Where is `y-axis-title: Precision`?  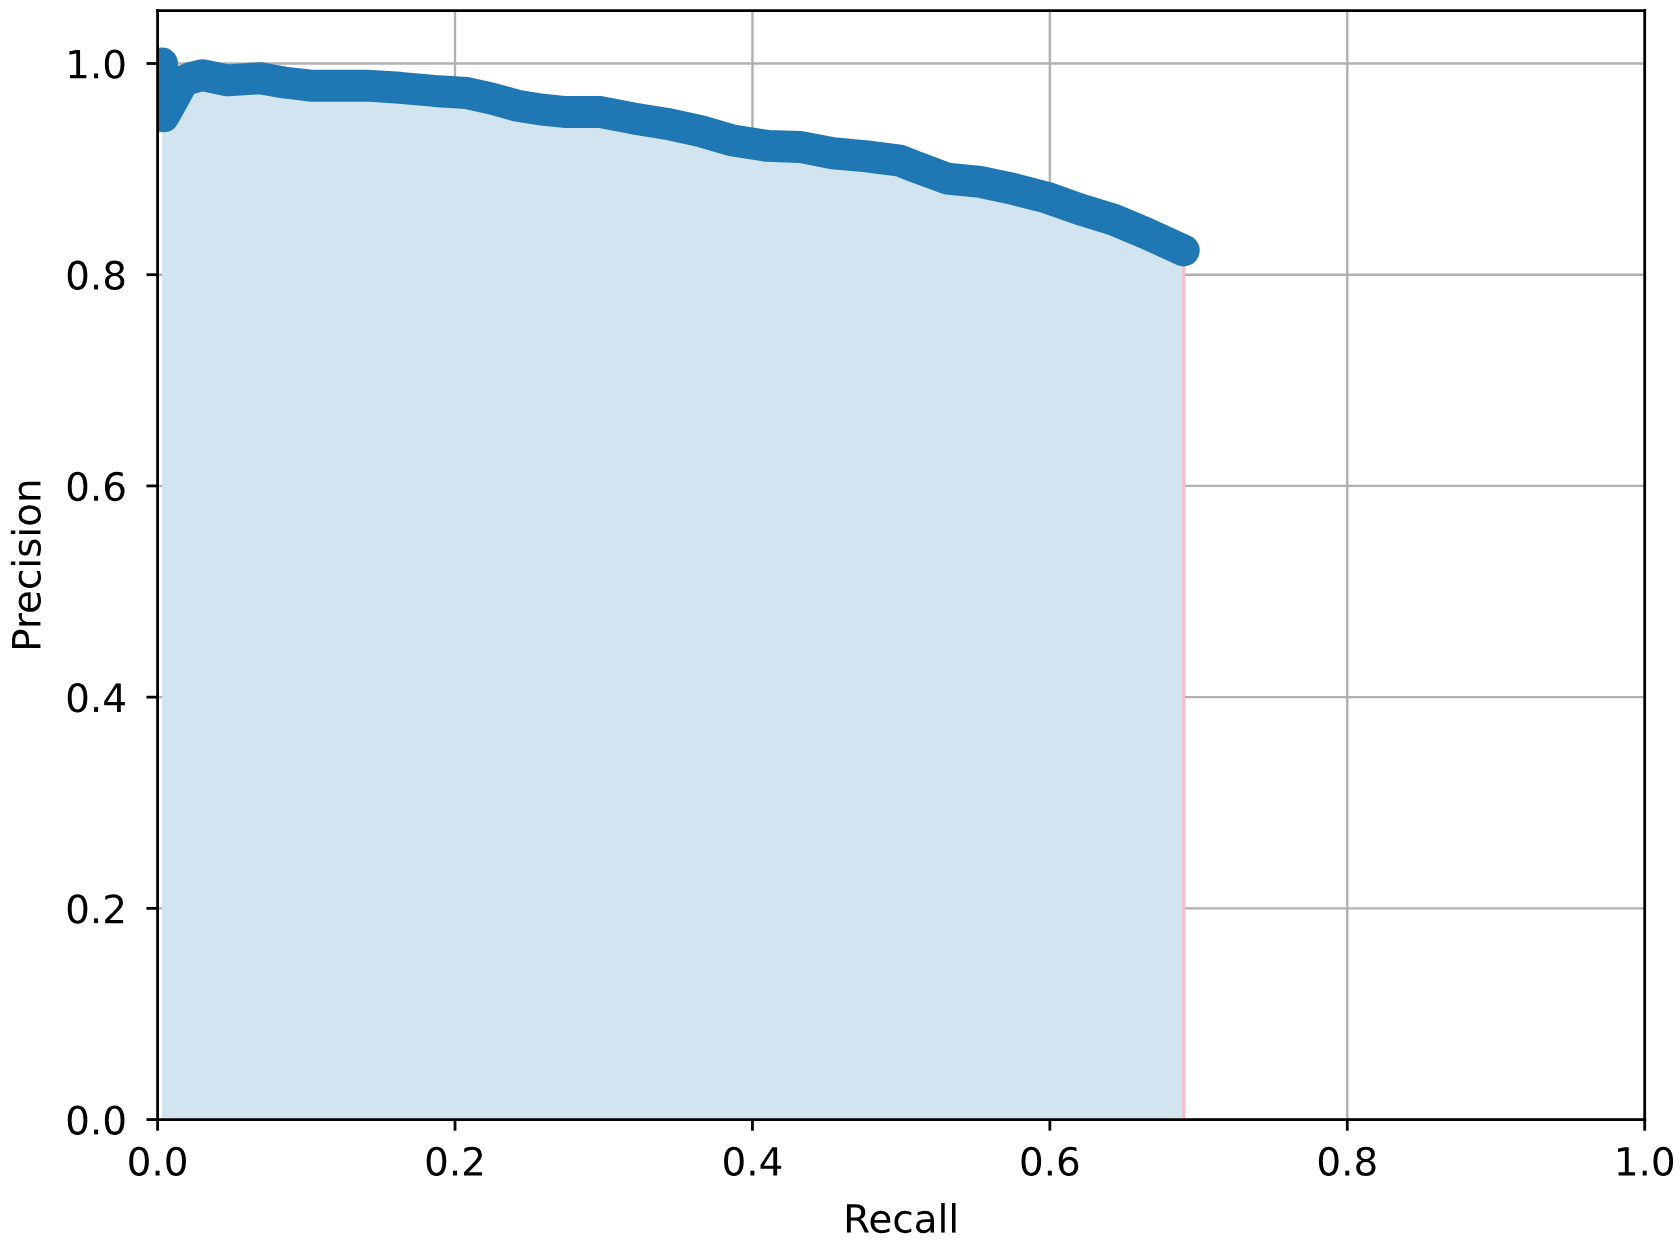
y-axis-title: Precision is located at coordinates (25, 565).